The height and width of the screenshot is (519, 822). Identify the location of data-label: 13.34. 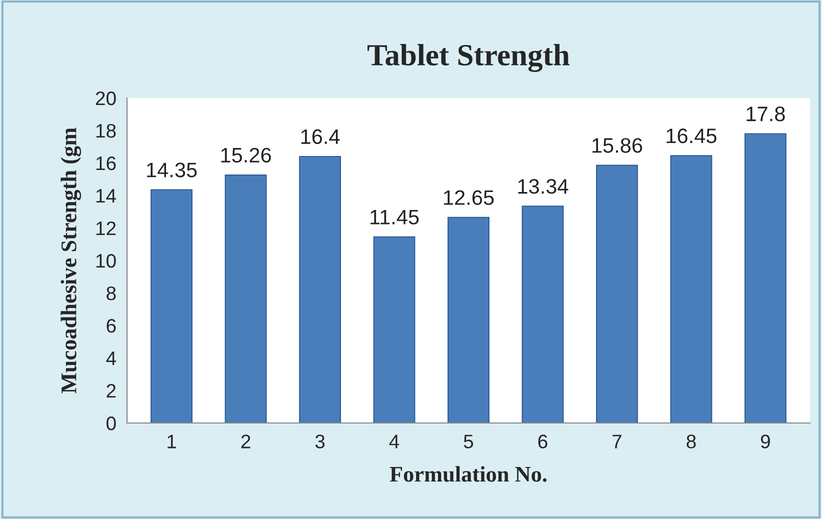
(543, 186).